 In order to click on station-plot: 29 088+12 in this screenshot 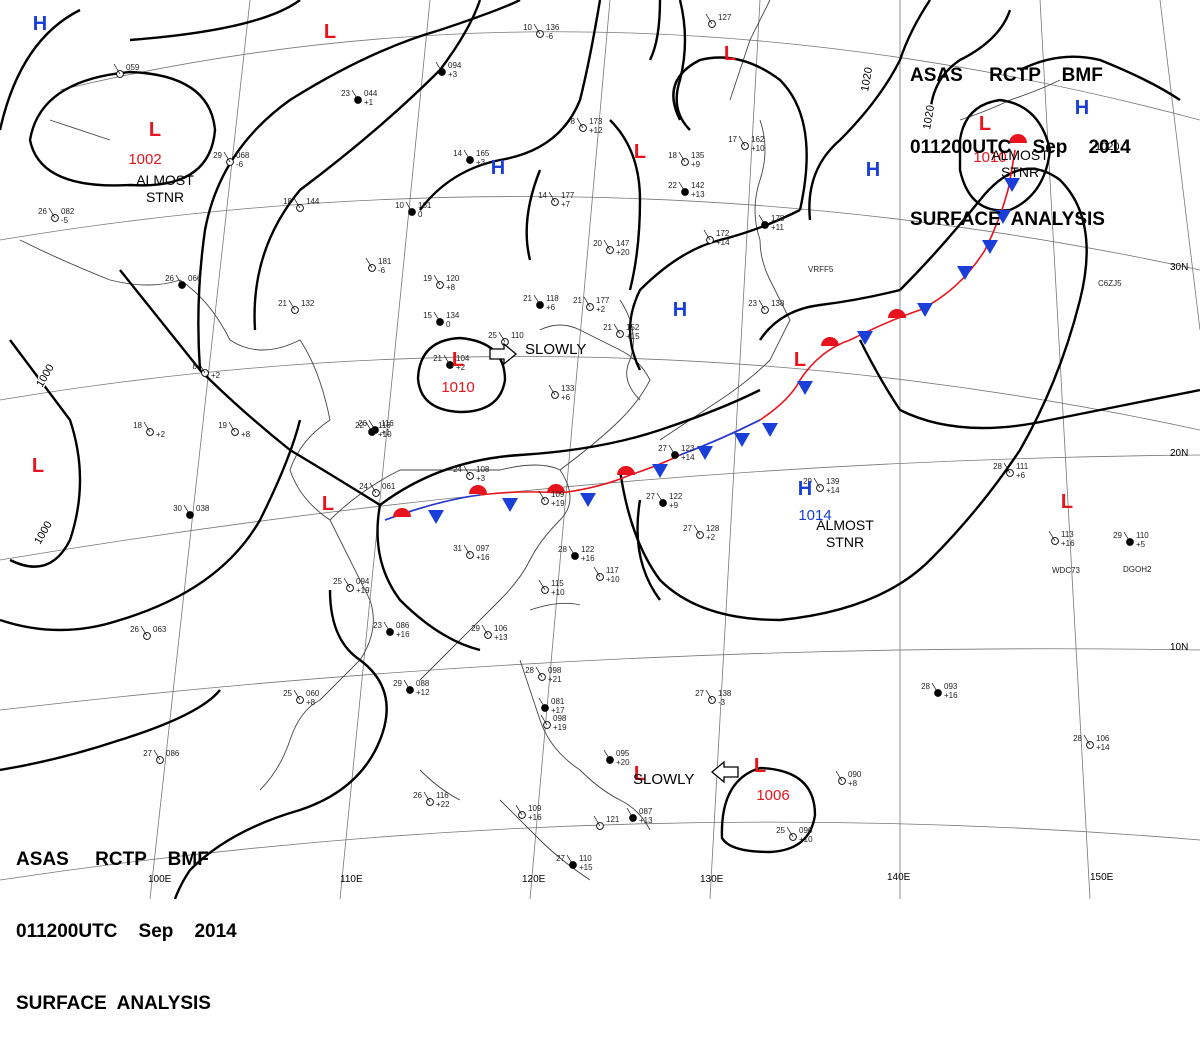, I will do `click(411, 688)`.